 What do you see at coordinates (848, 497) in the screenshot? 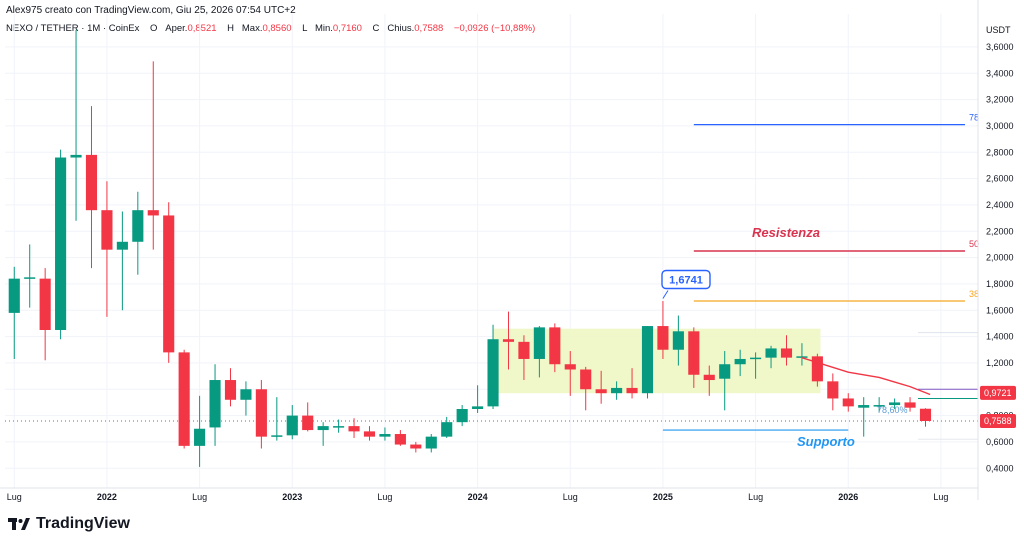
I see `time-tick-label: 2026` at bounding box center [848, 497].